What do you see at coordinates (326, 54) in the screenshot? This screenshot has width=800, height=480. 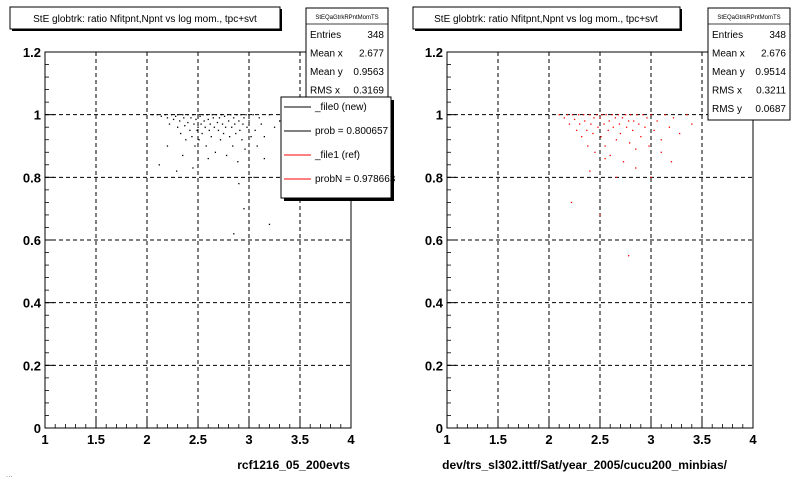 I see `stats-label: Mean x` at bounding box center [326, 54].